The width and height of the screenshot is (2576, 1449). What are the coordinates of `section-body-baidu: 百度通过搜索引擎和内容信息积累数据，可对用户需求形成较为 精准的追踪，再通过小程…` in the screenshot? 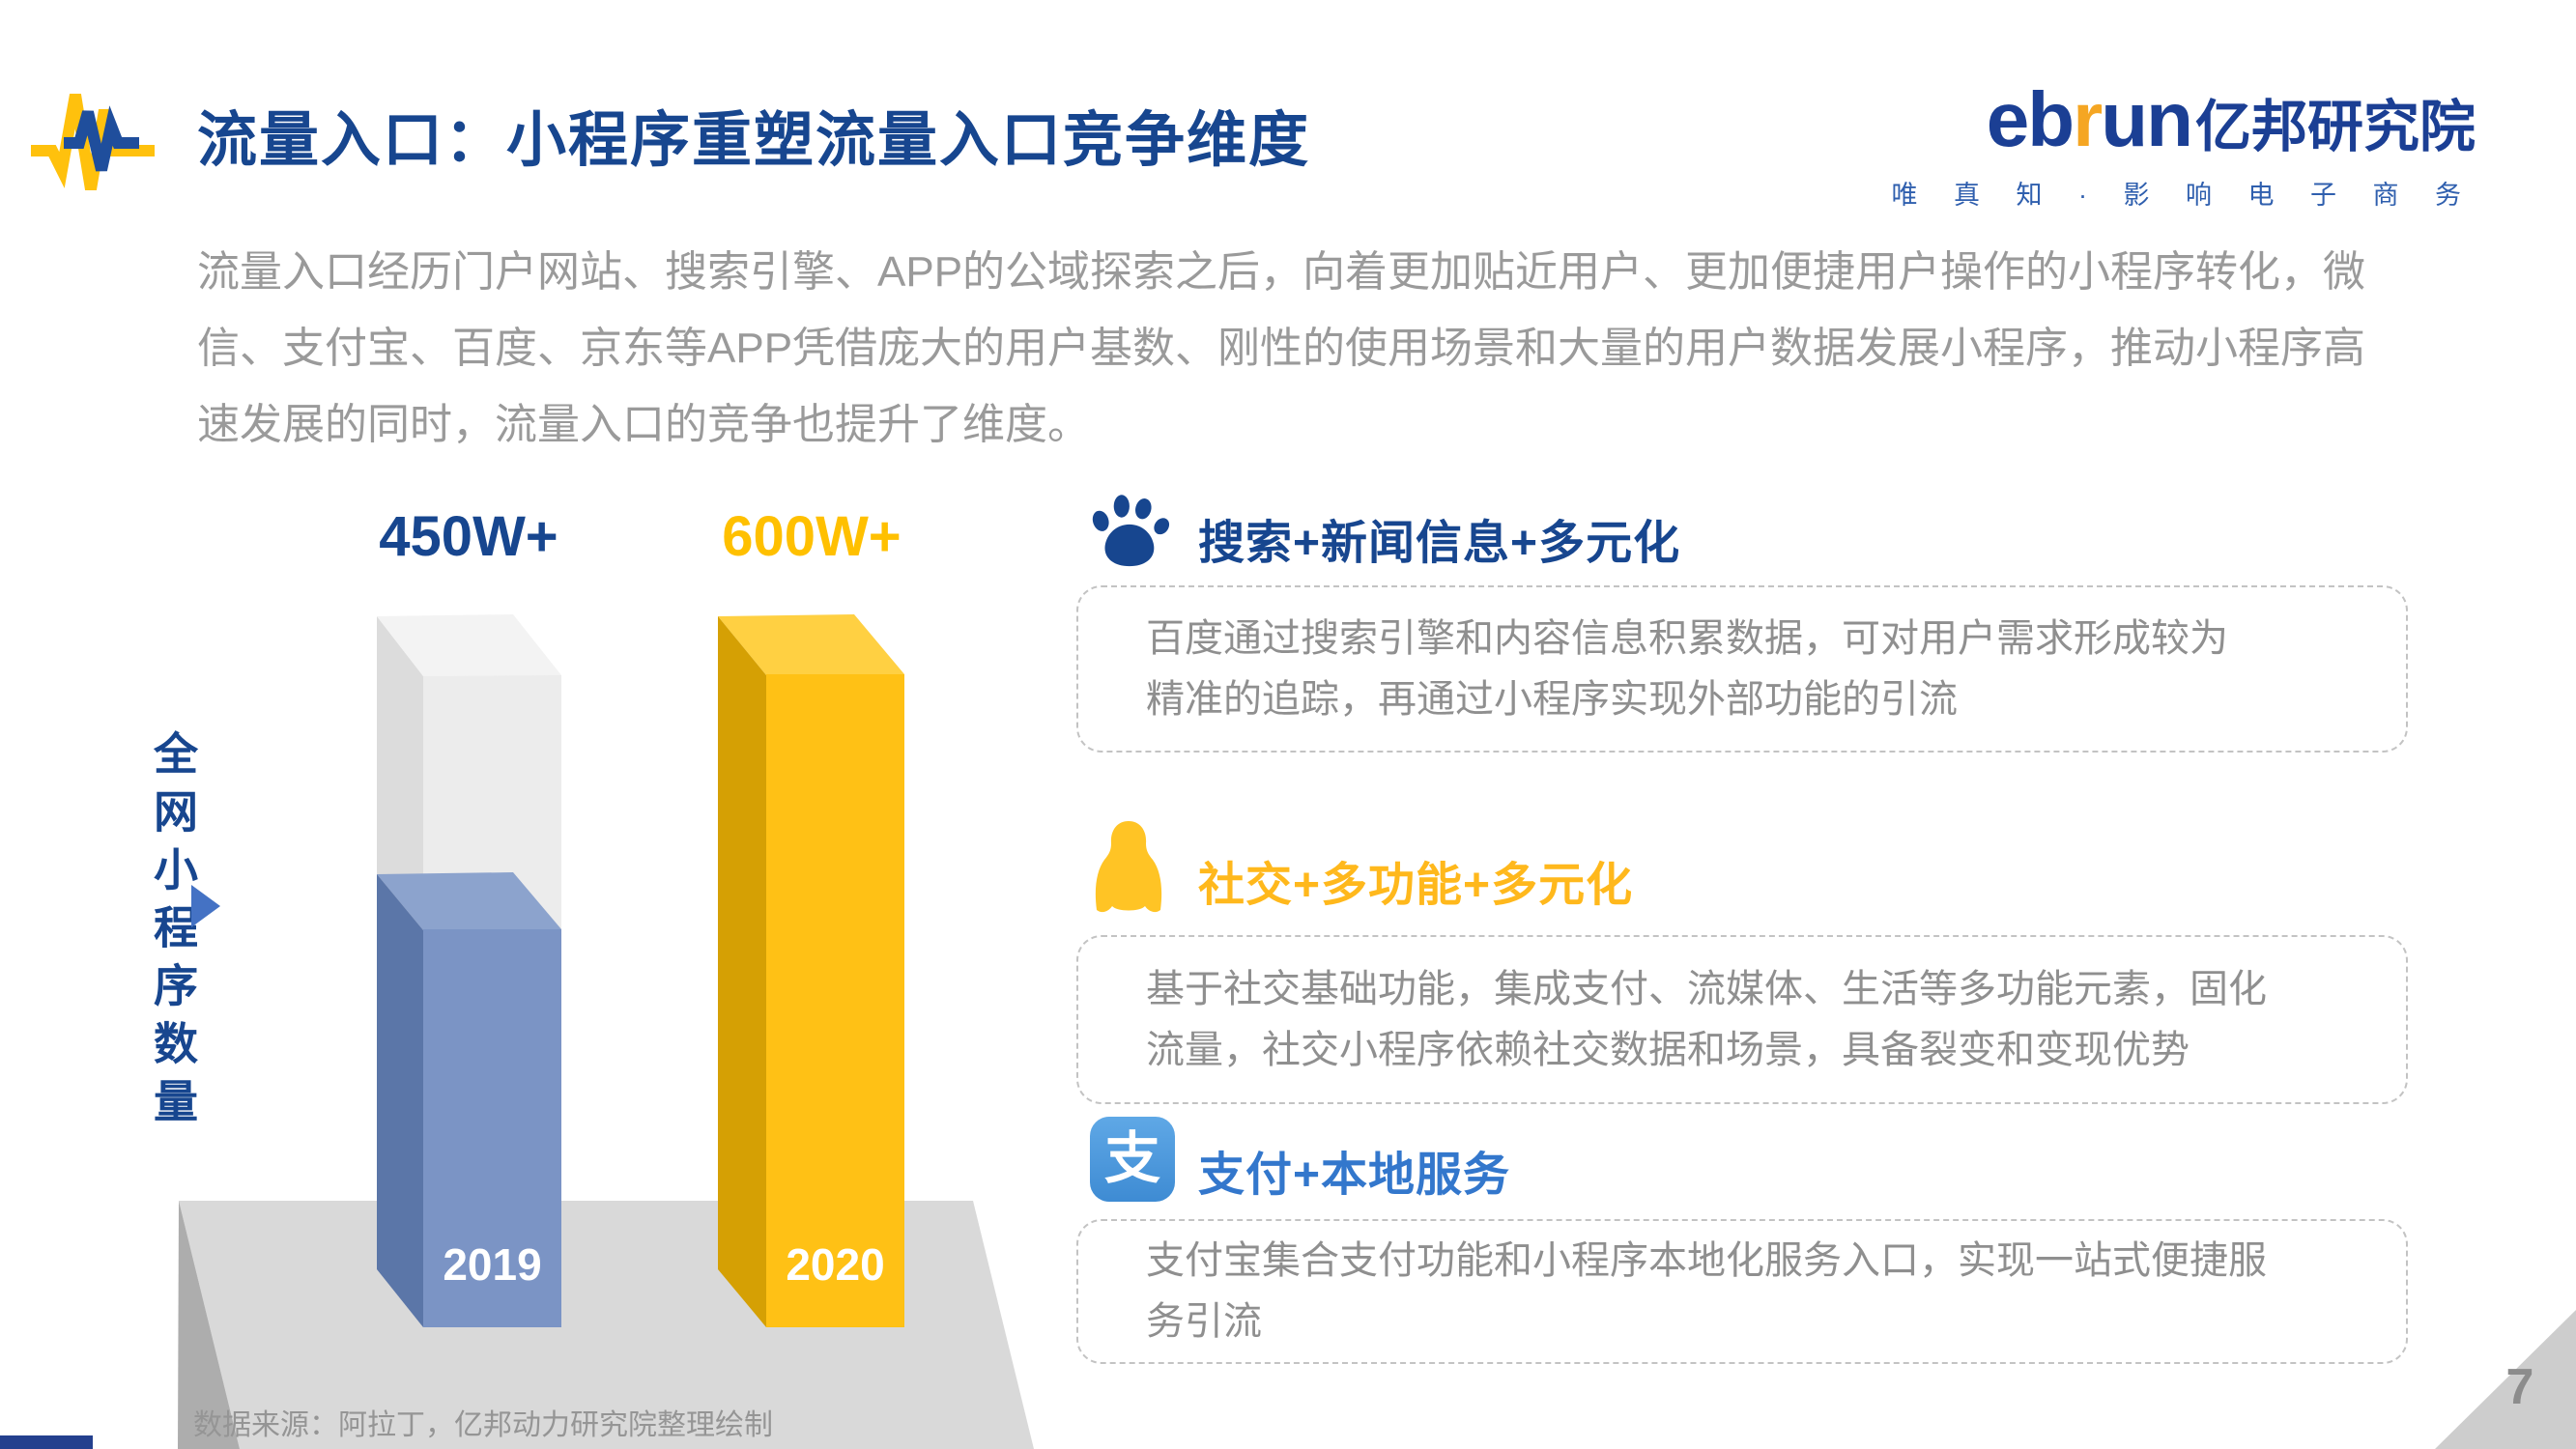 It's located at (1687, 668).